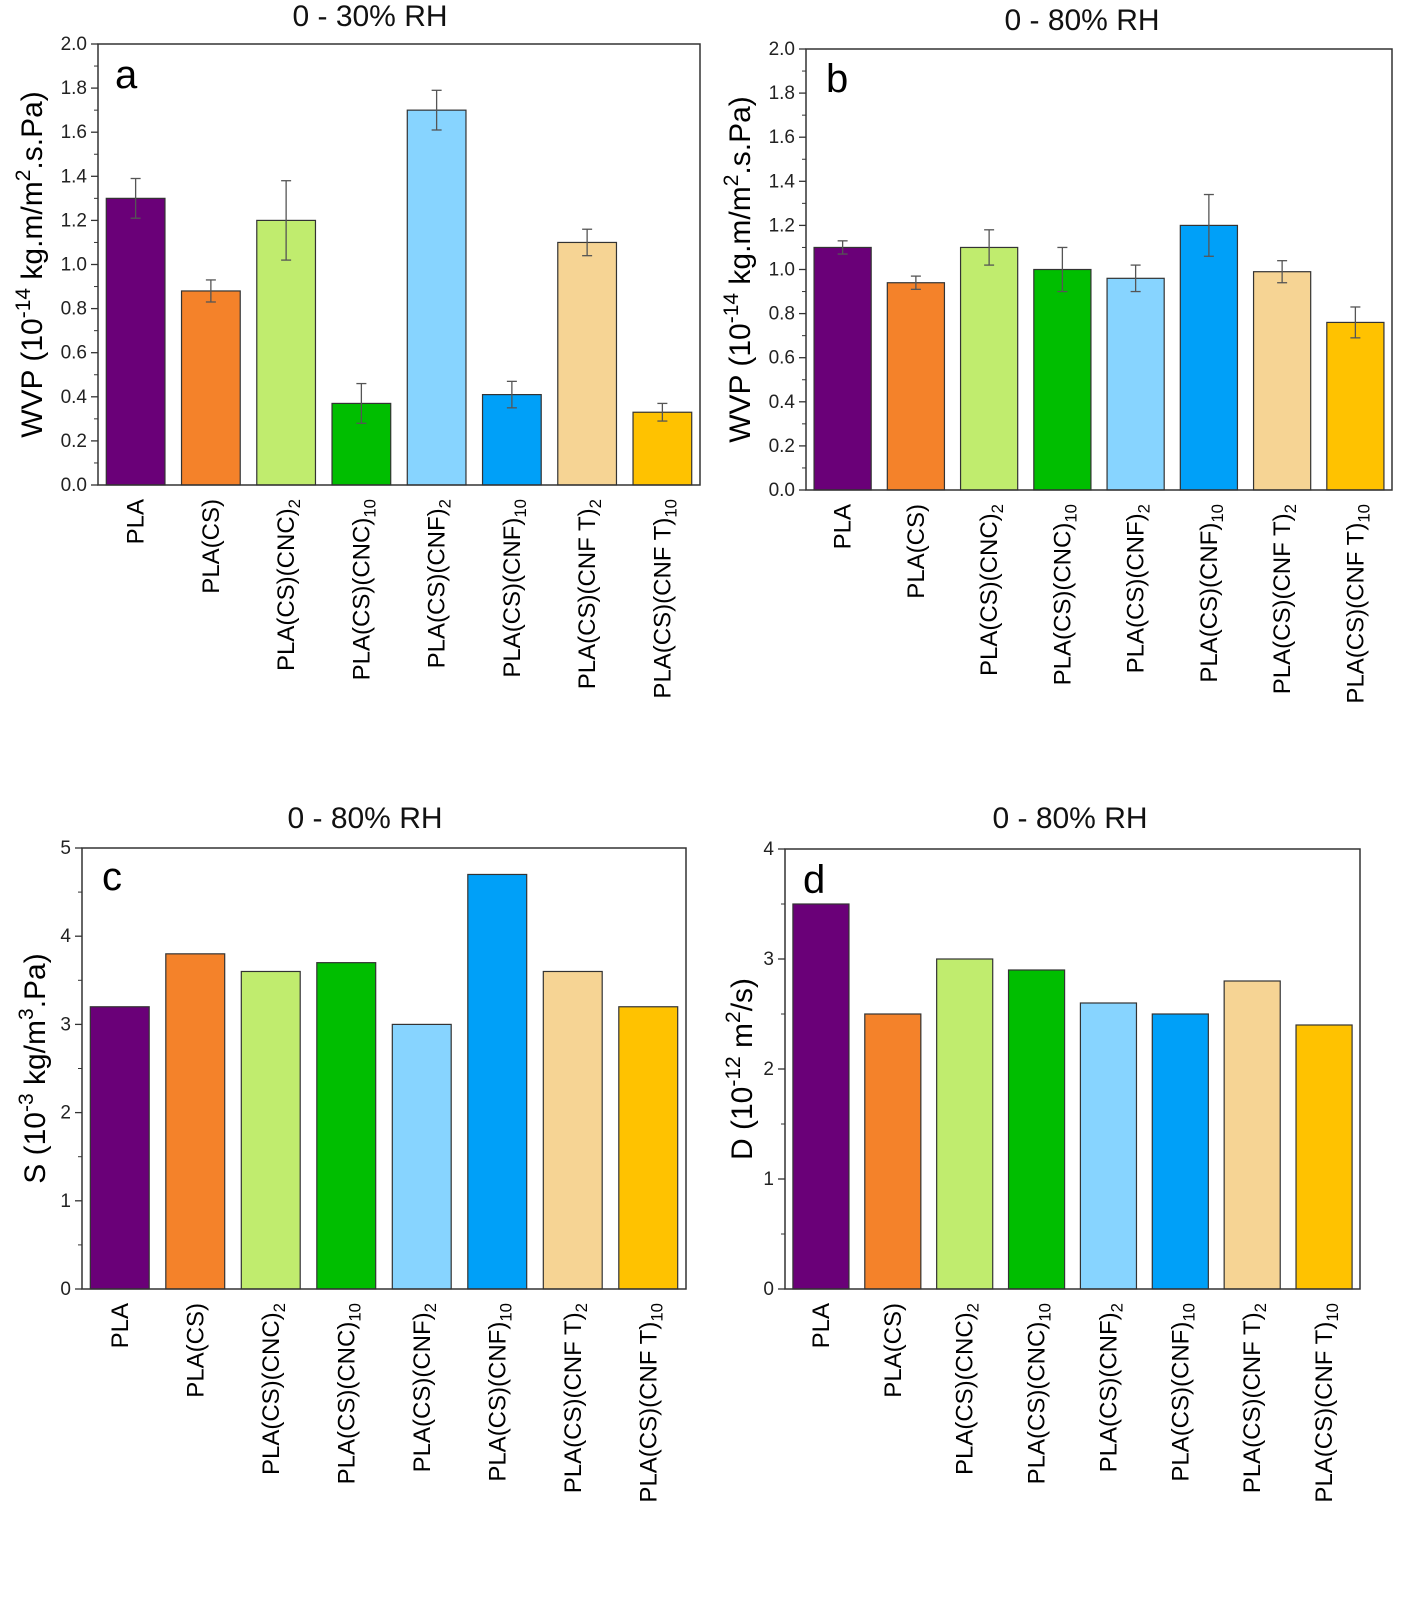  What do you see at coordinates (837, 79) in the screenshot?
I see `panel-letter: b` at bounding box center [837, 79].